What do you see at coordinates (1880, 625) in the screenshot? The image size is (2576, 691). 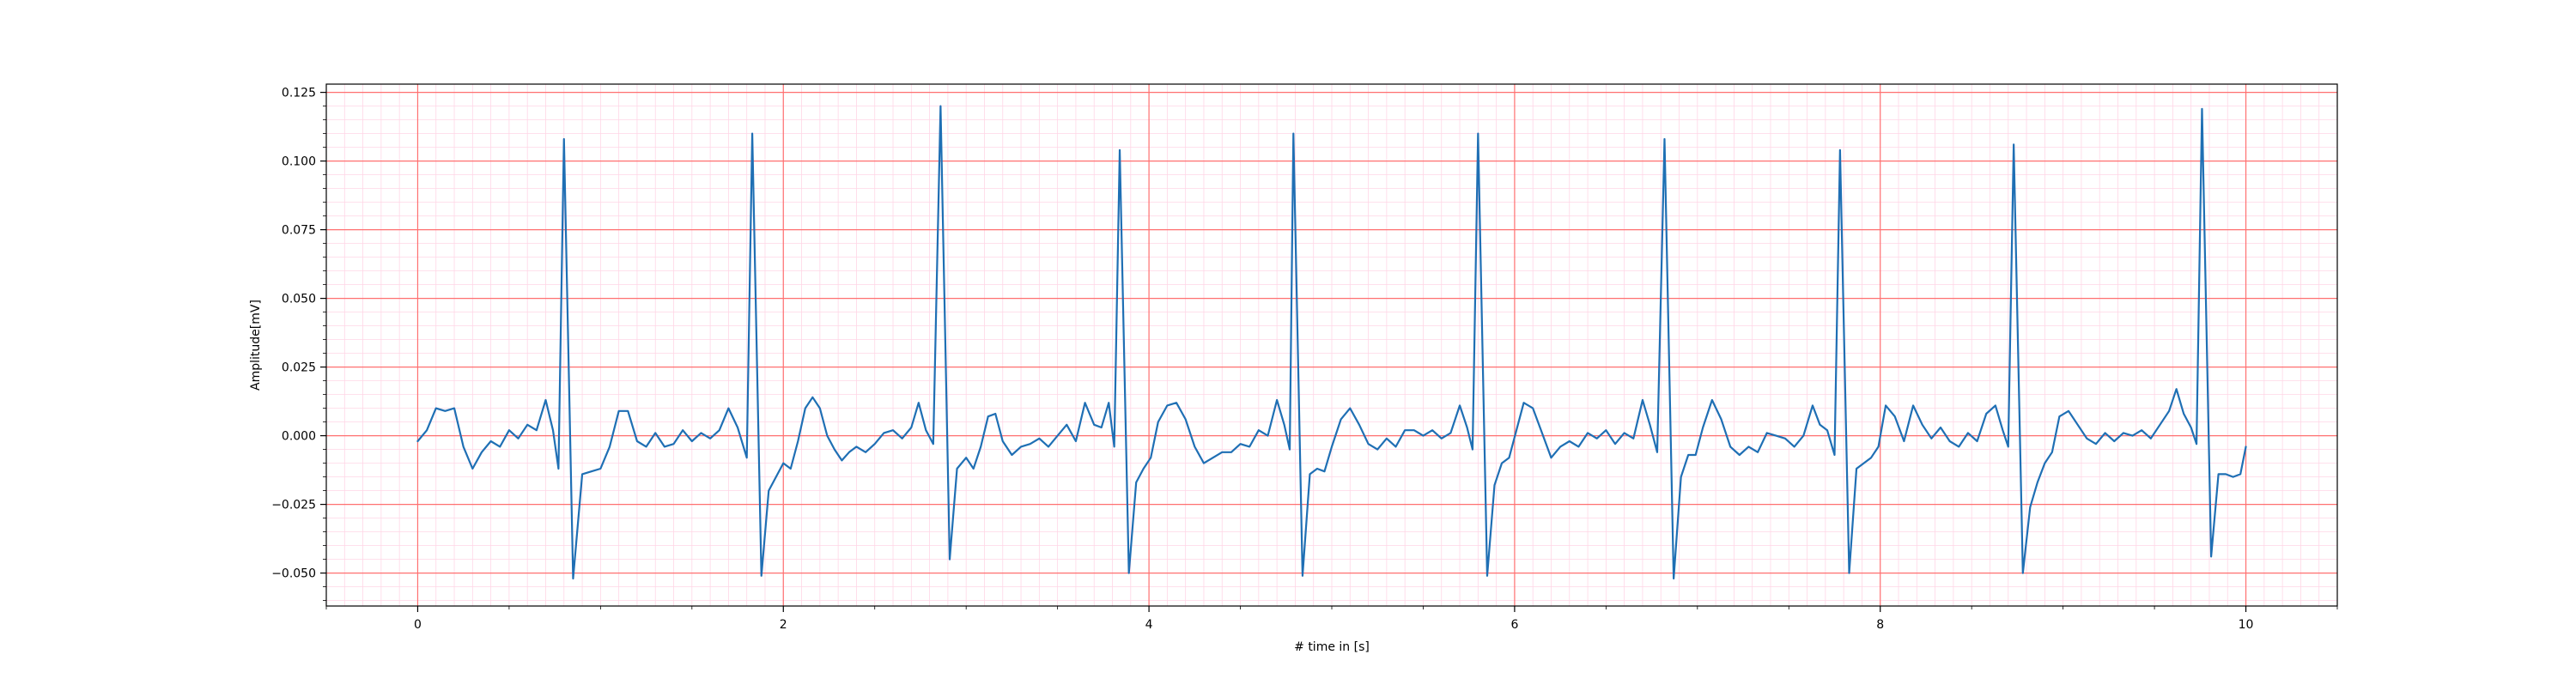 I see `x-tick-label: 8` at bounding box center [1880, 625].